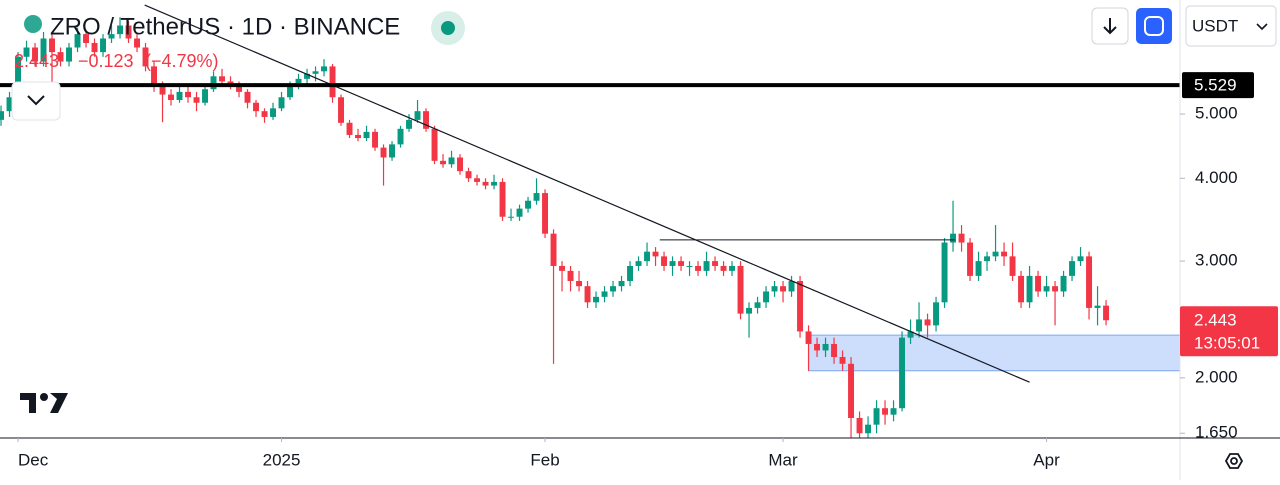 This screenshot has width=1280, height=485. What do you see at coordinates (783, 459) in the screenshot?
I see `x-tick-label: Mar` at bounding box center [783, 459].